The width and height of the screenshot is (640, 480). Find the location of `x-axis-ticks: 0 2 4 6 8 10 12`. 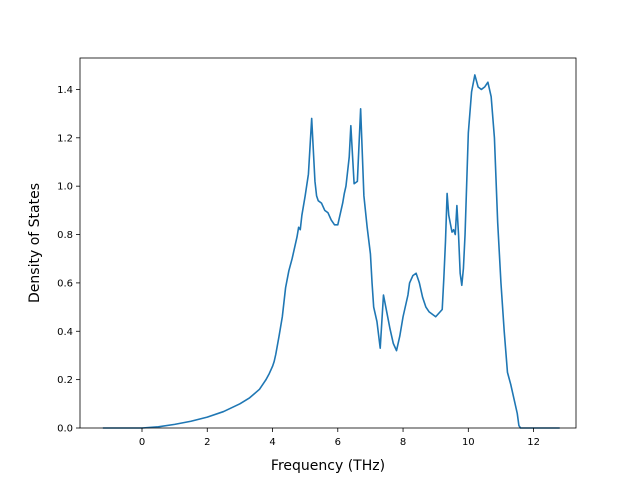

x-axis-ticks: 0 2 4 6 8 10 12 is located at coordinates (339, 438).